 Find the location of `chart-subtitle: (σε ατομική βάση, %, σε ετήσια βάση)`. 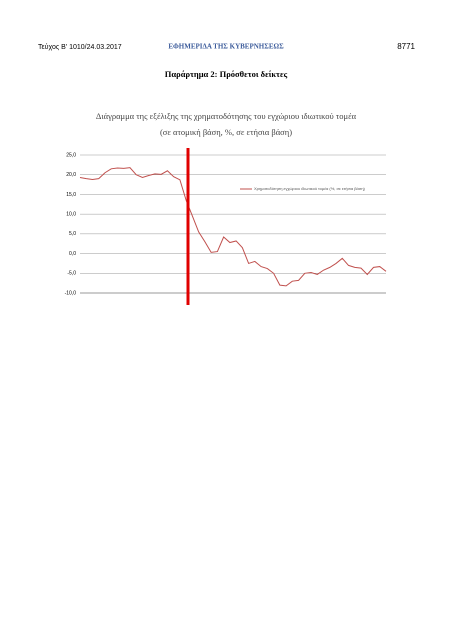

chart-subtitle: (σε ατομική βάση, %, σε ετήσια βάση) is located at coordinates (226, 132).